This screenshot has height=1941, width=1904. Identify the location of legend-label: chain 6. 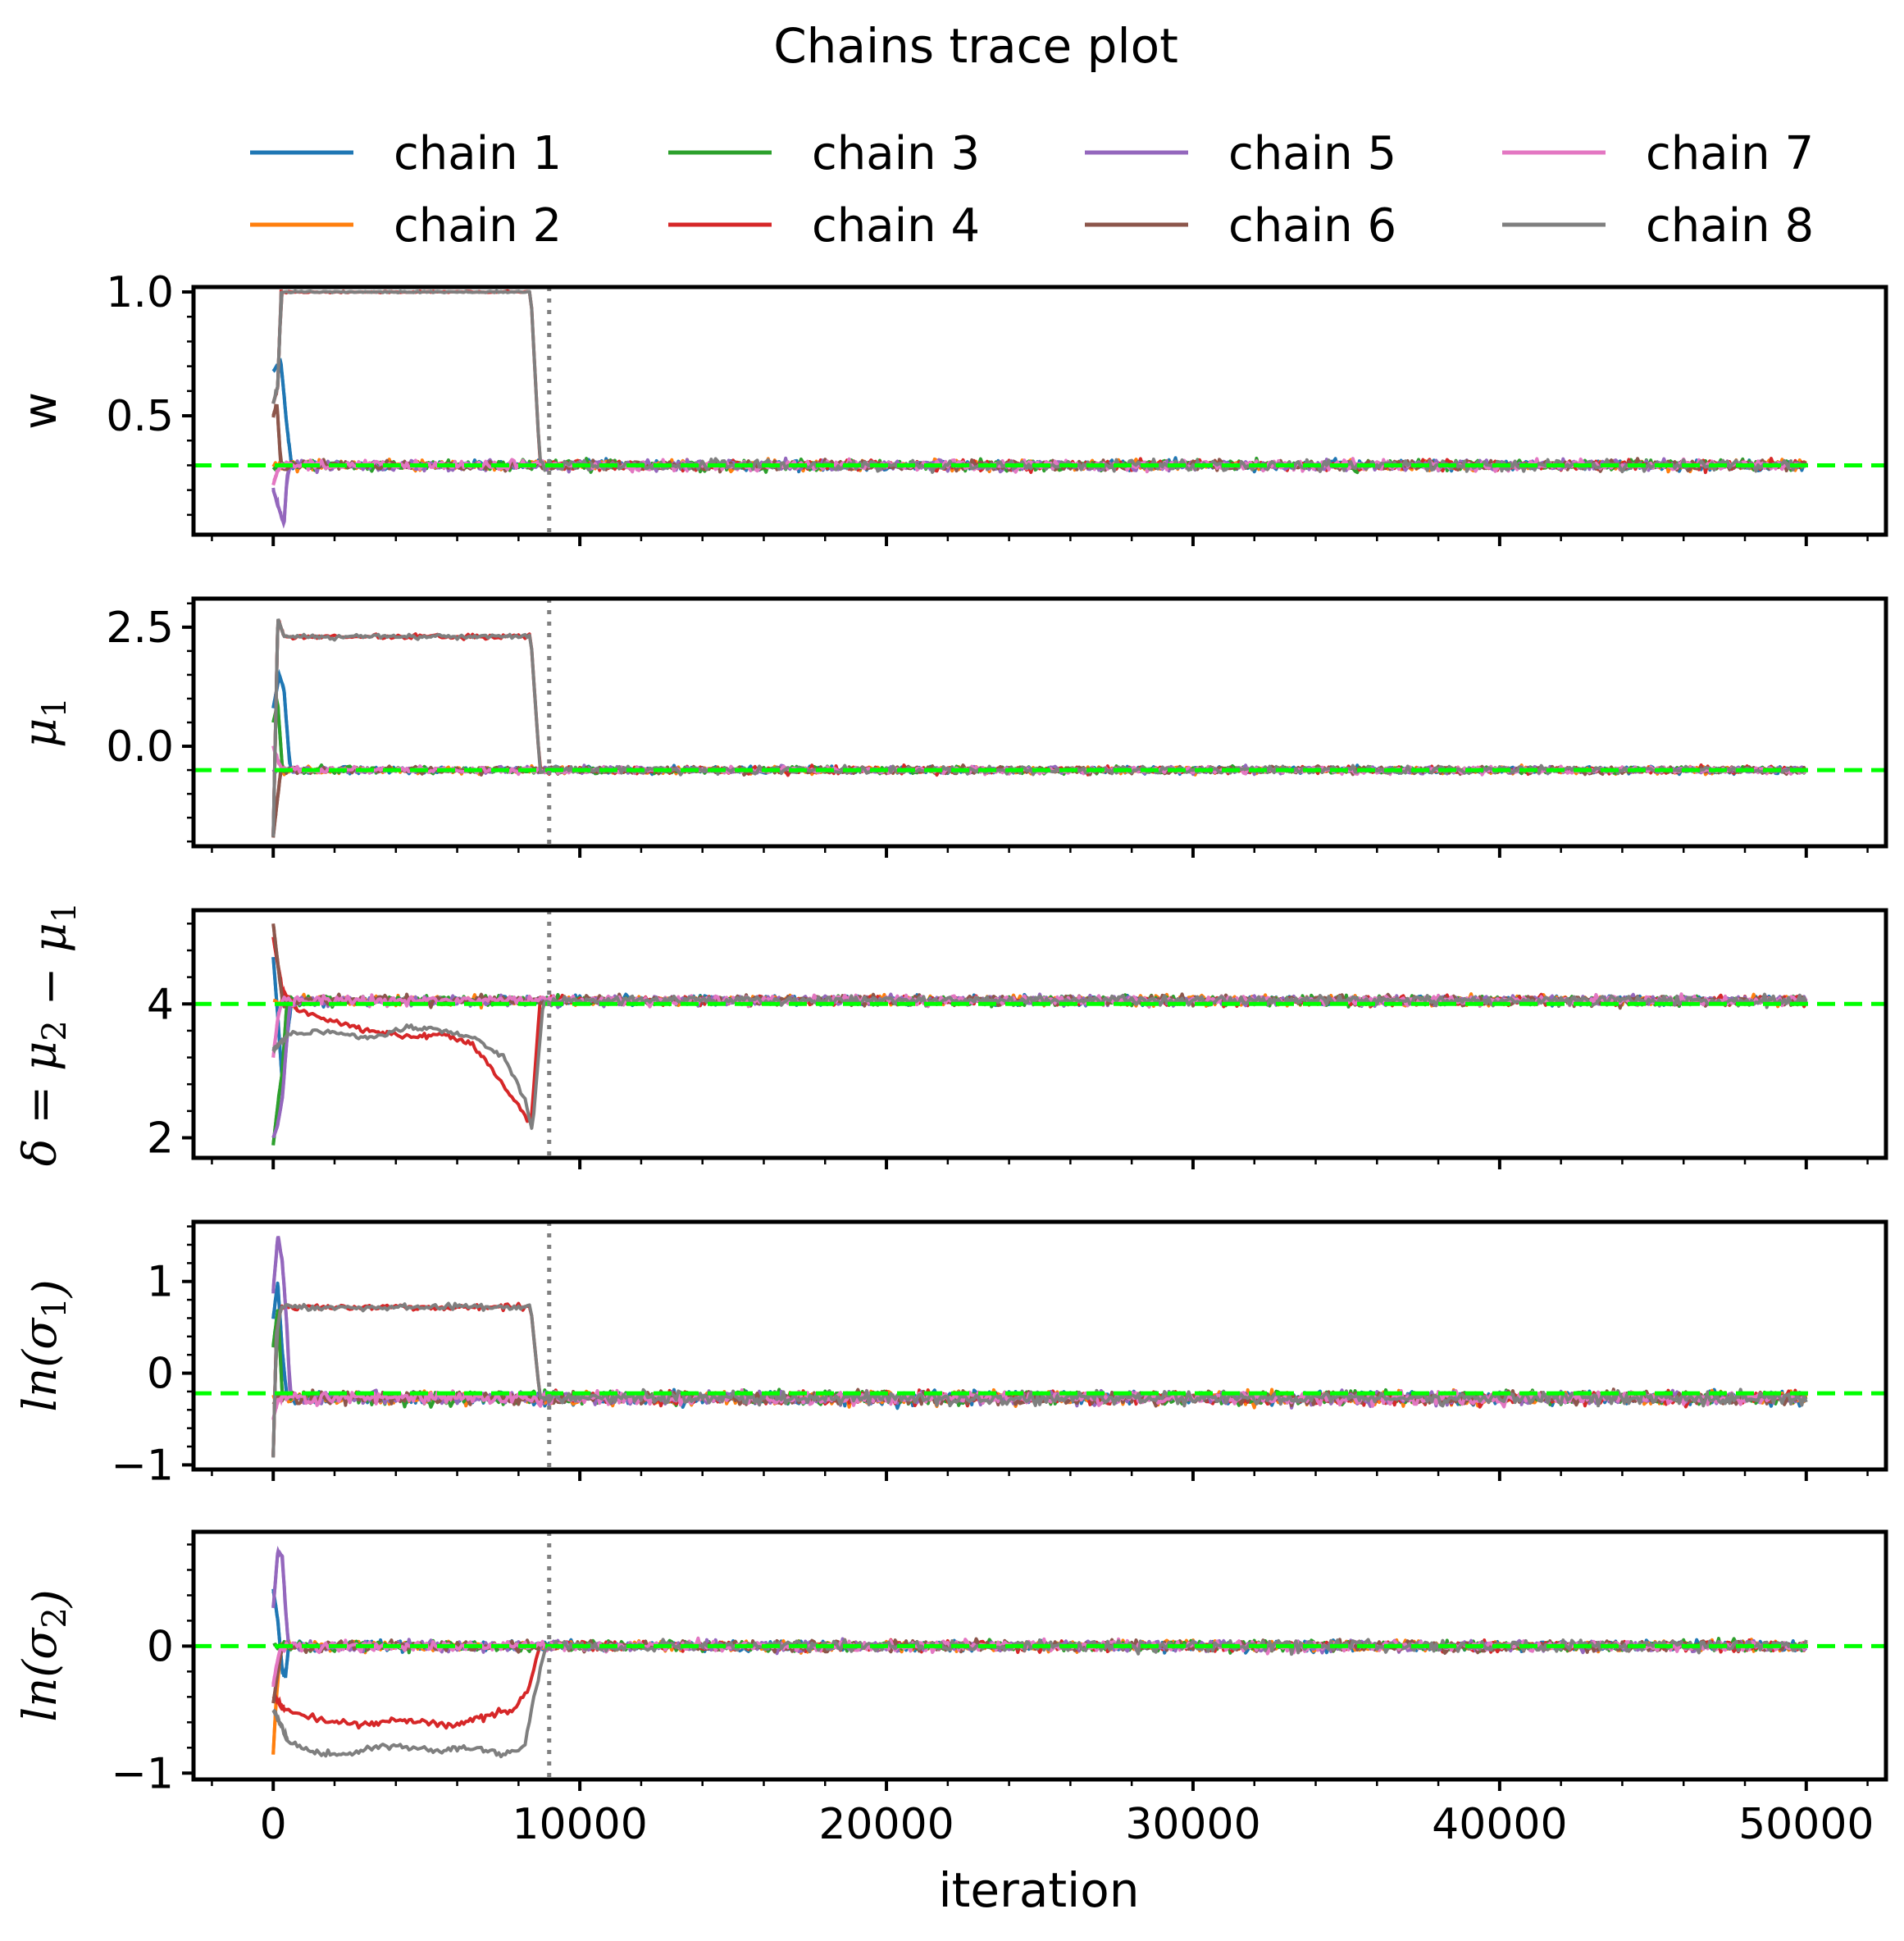
(1312, 226).